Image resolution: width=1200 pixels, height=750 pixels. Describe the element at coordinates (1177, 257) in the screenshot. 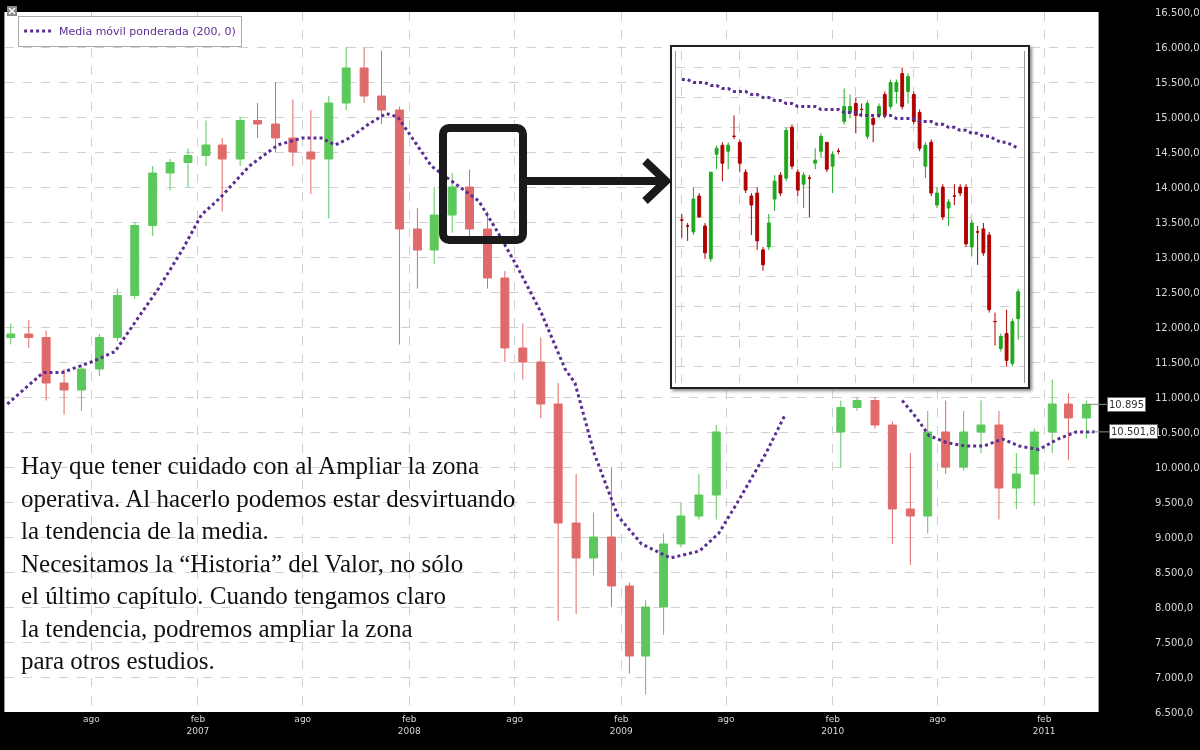

I see `y-tick-label: 13.000,0` at that location.